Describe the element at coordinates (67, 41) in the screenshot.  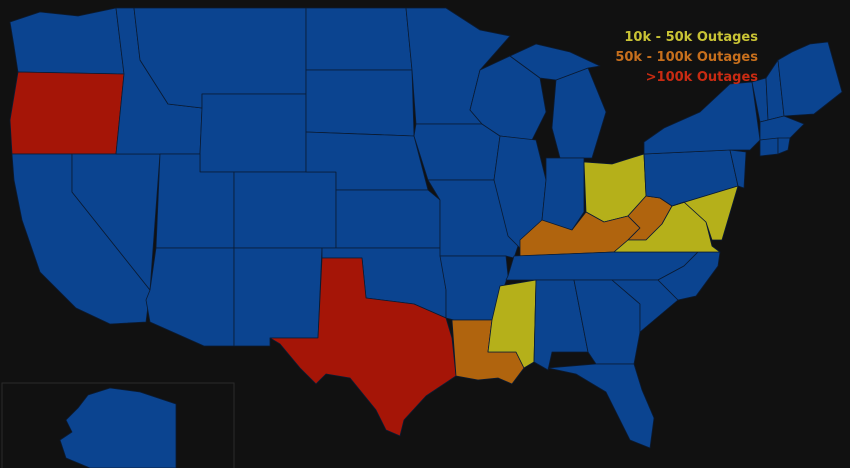
I see `state-washington` at that location.